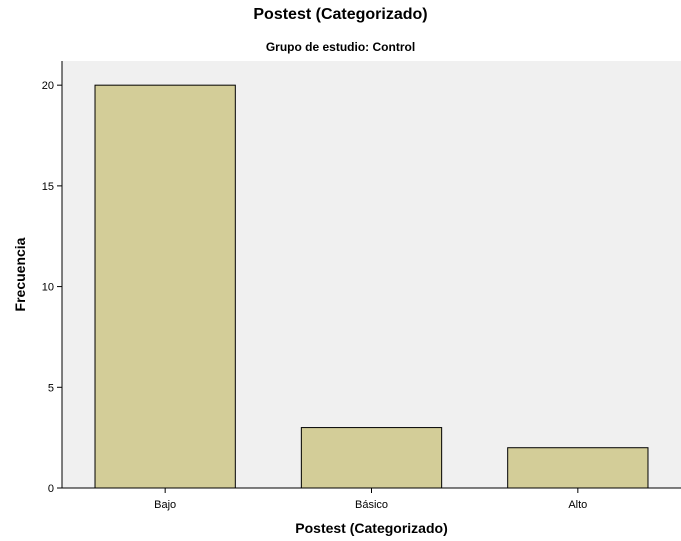  Describe the element at coordinates (48, 86) in the screenshot. I see `y-tick-label: 20` at that location.